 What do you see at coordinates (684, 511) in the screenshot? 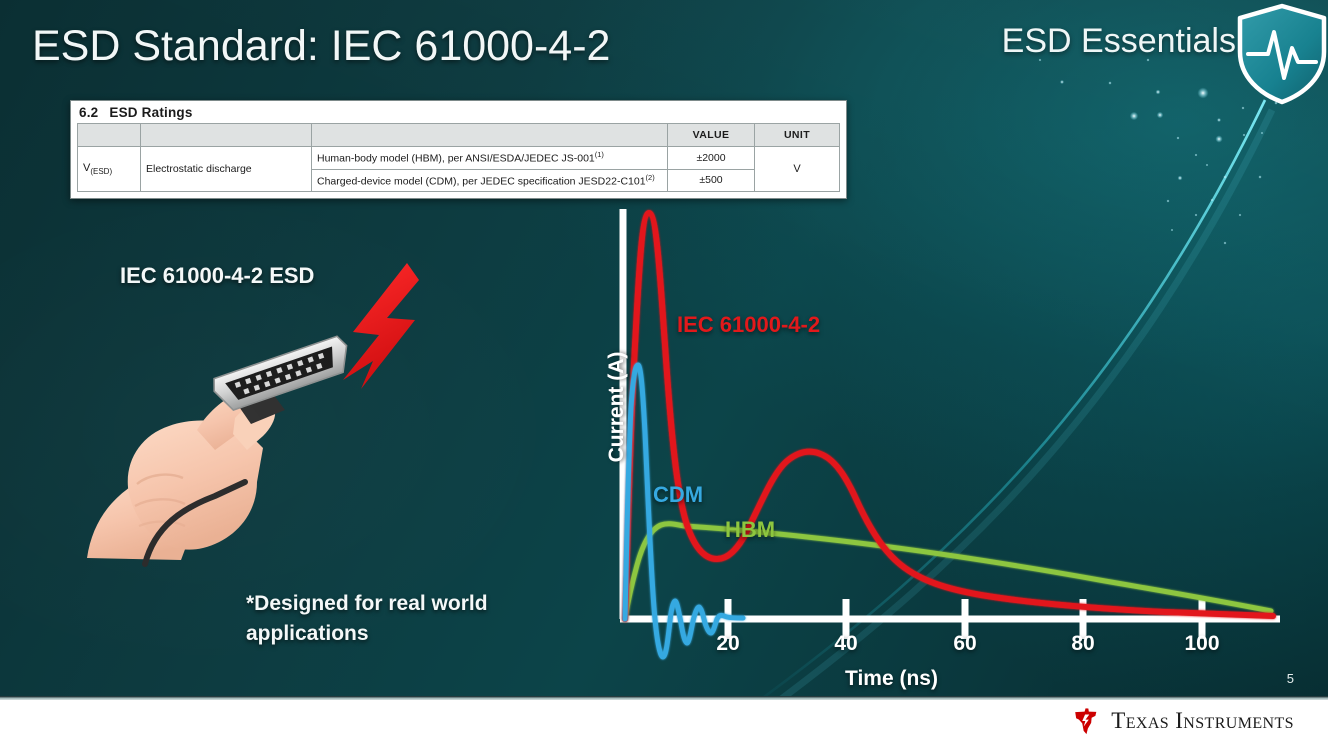
I see `series-cdm-curve` at bounding box center [684, 511].